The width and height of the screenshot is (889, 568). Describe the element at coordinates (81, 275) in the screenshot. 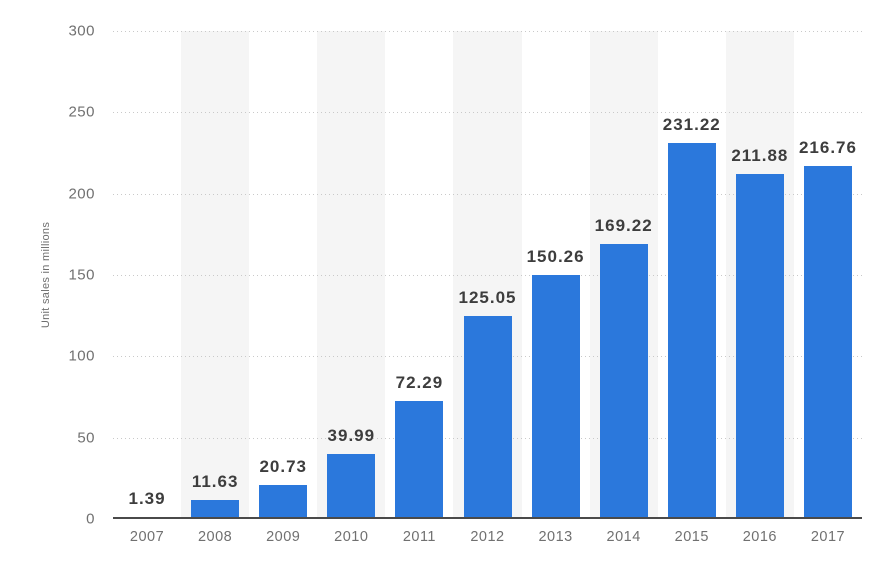

I see `y-tick-label: 150` at that location.